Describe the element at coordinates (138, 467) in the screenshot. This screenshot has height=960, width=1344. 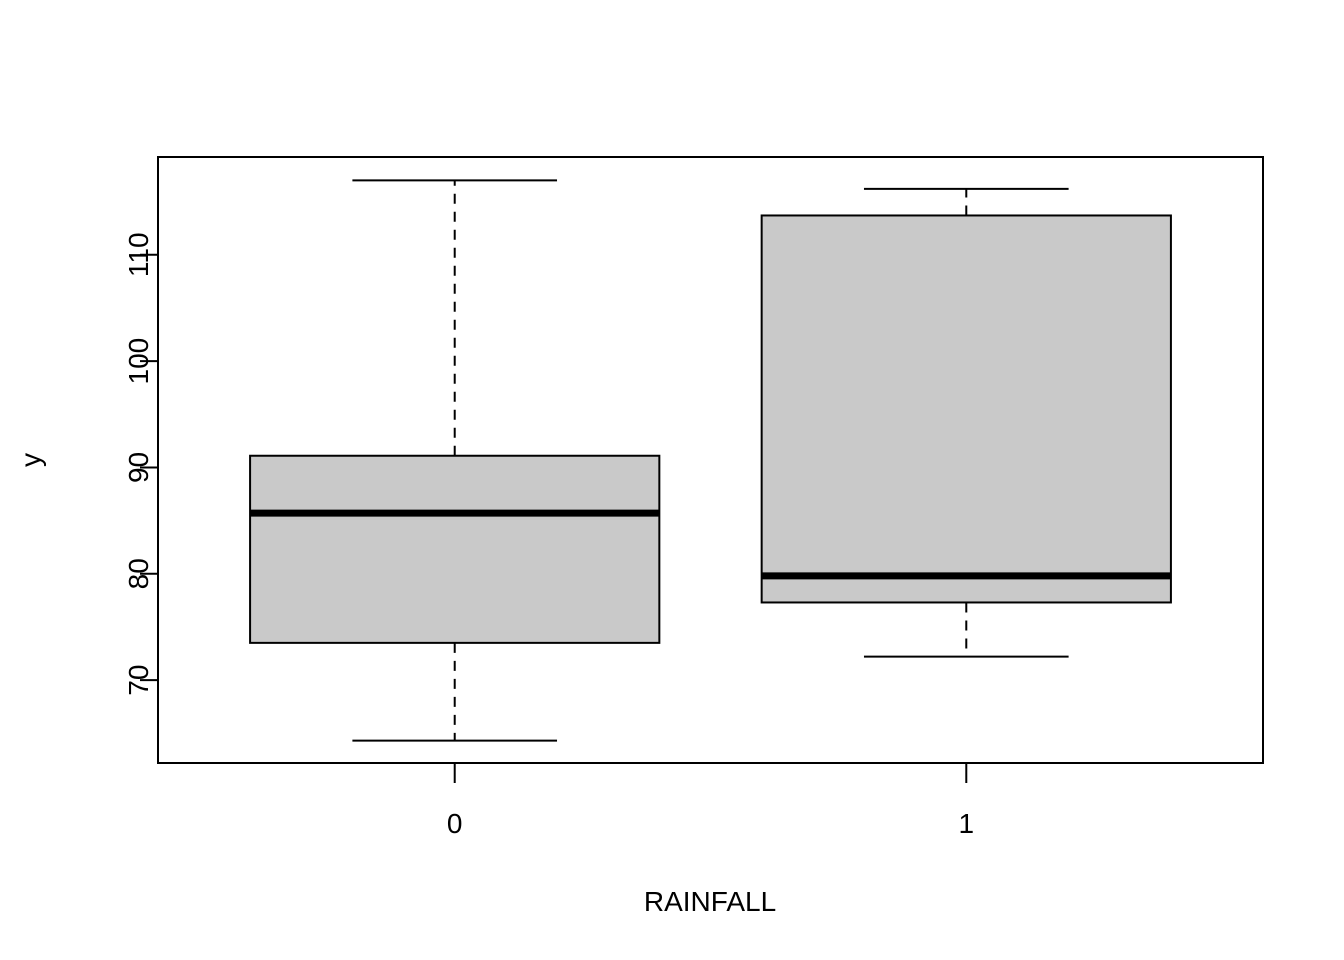
I see `y-tick-label: 90` at that location.